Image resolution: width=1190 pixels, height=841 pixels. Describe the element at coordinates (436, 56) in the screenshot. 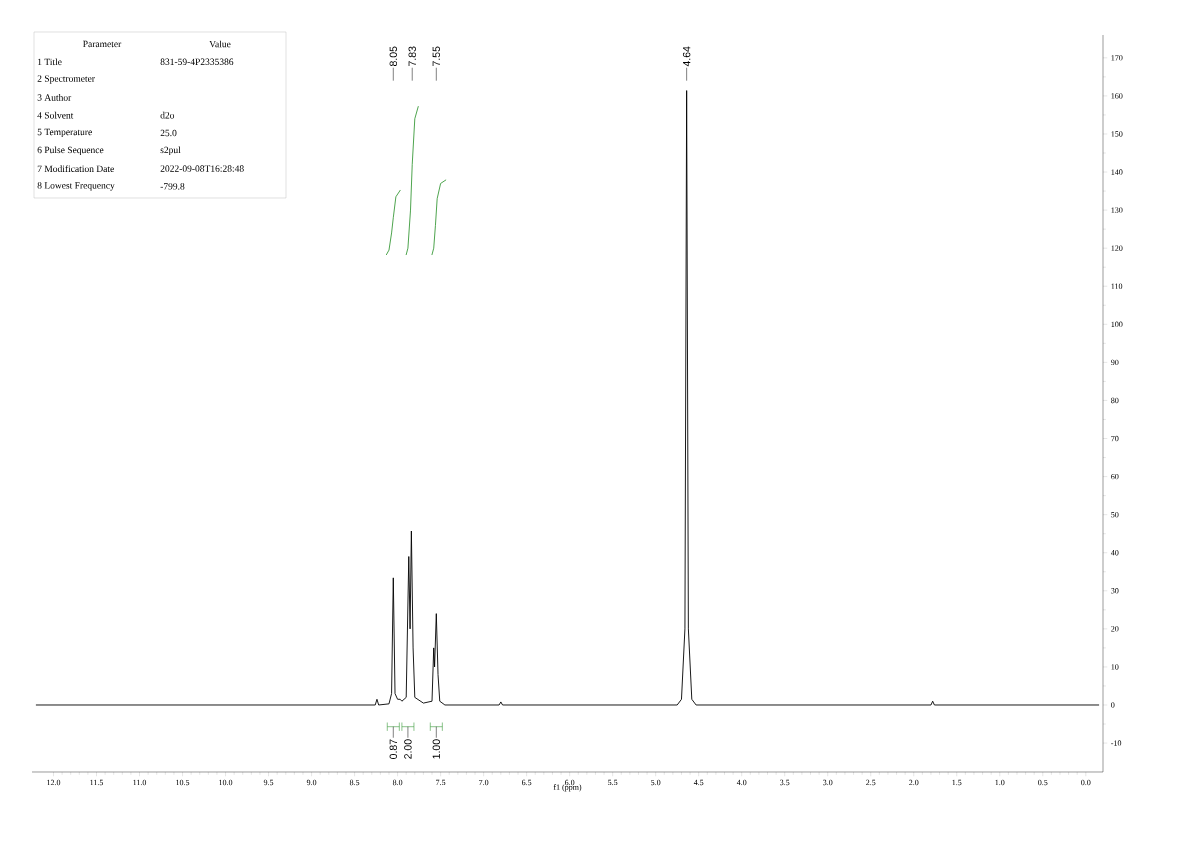

I see `annotation: 7.55` at that location.